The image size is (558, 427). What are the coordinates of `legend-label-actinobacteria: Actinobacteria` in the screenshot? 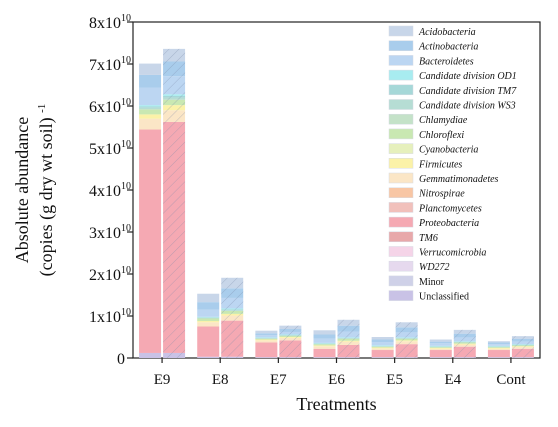 It's located at (448, 47).